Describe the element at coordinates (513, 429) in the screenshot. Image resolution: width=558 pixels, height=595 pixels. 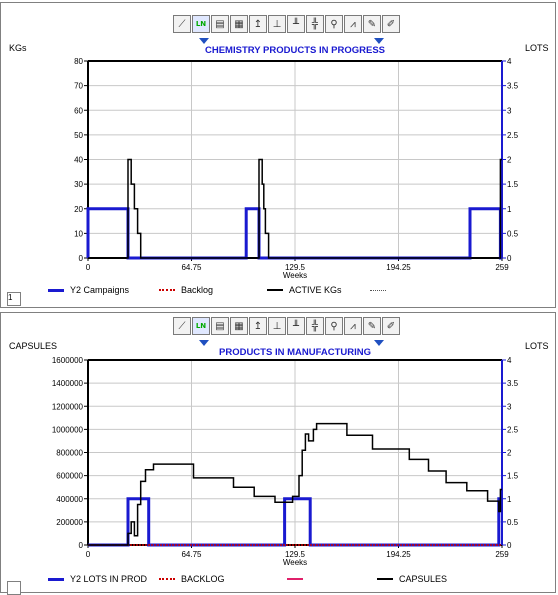
I see `y-tick-label-right: 2.5` at that location.